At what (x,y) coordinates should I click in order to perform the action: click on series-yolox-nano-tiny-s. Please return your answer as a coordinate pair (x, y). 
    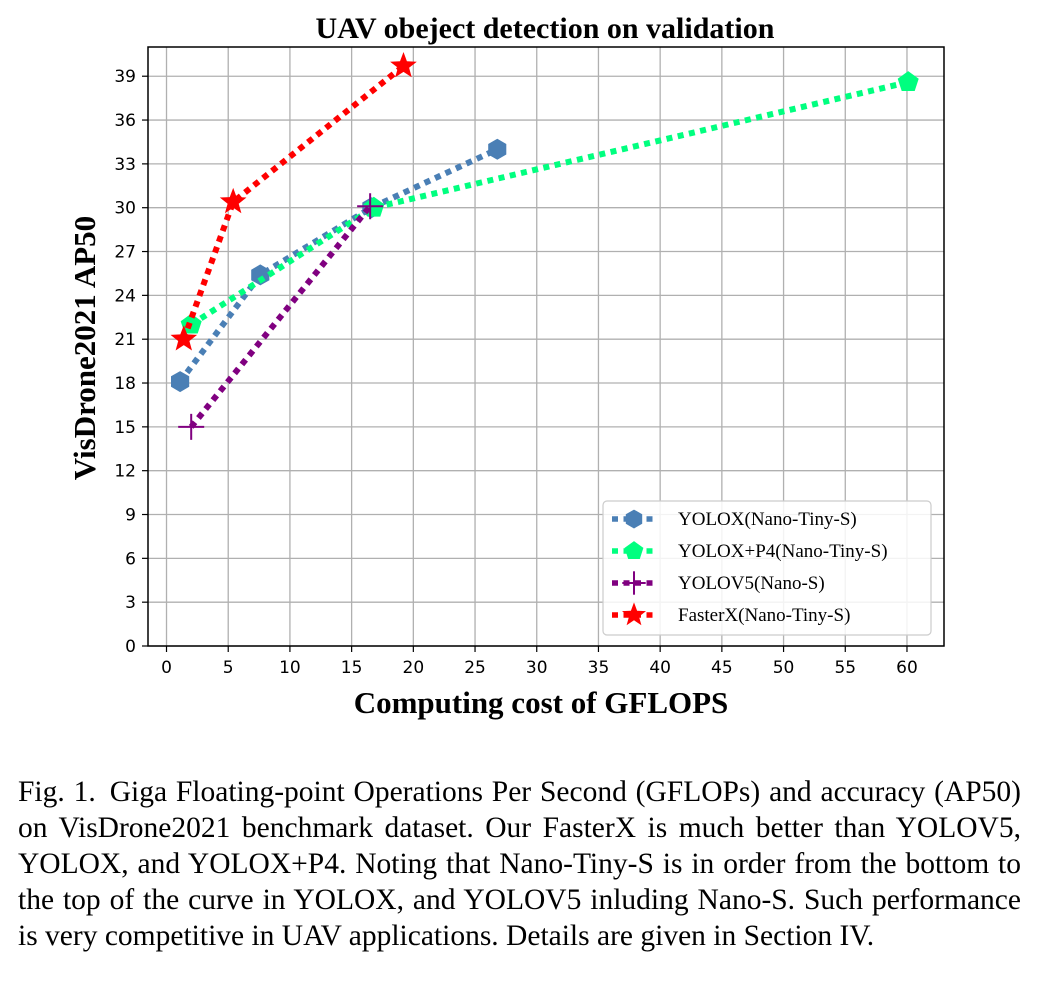
    Looking at the image, I should click on (339, 265).